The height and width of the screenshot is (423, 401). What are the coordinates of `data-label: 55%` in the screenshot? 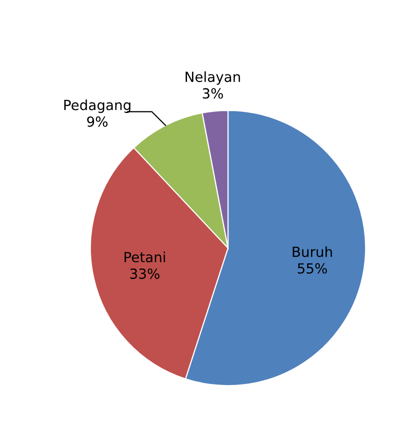 It's located at (312, 268).